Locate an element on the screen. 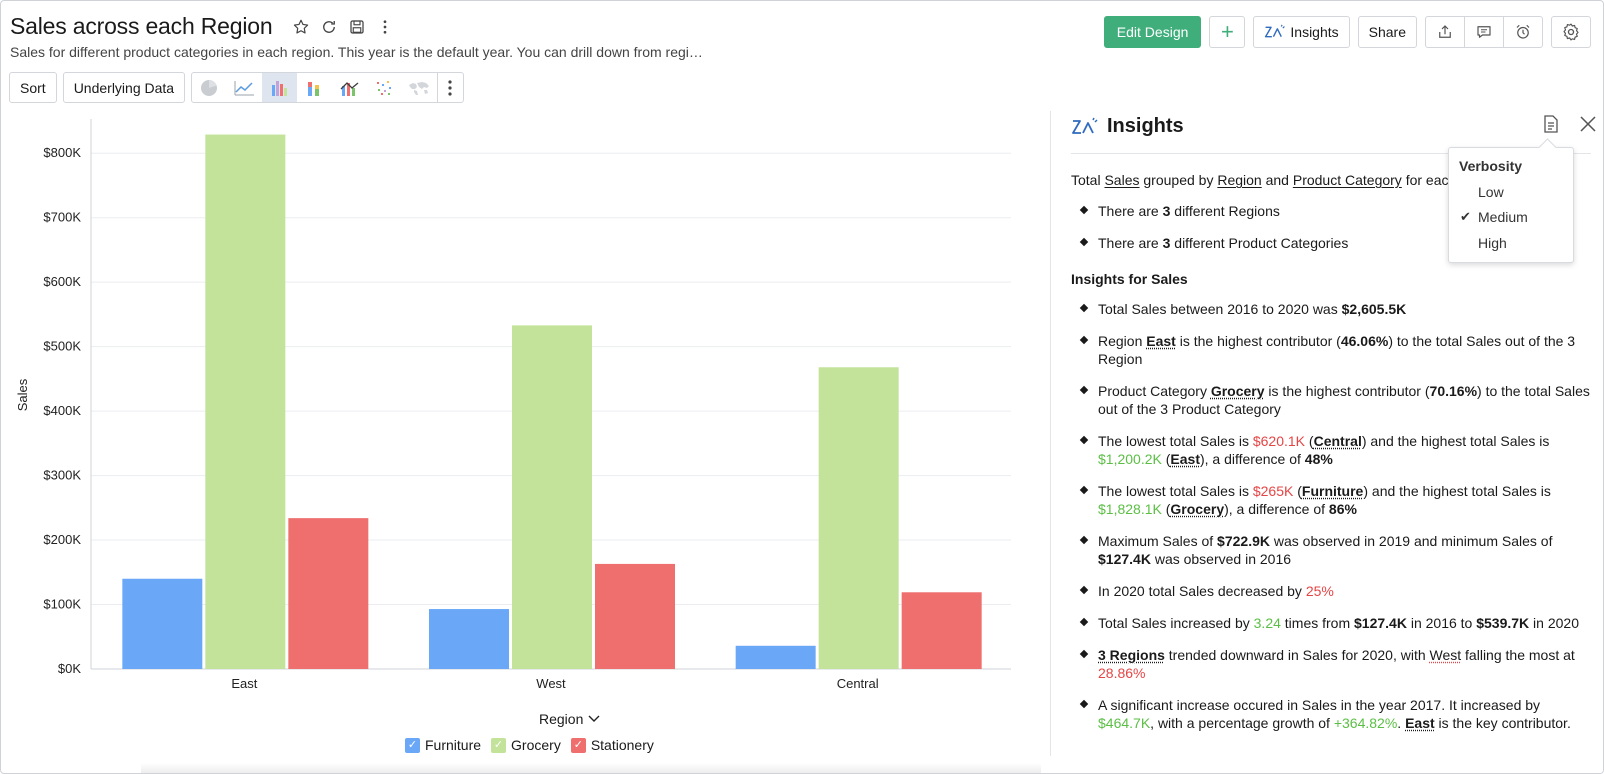  text: $265K is located at coordinates (1273, 491).